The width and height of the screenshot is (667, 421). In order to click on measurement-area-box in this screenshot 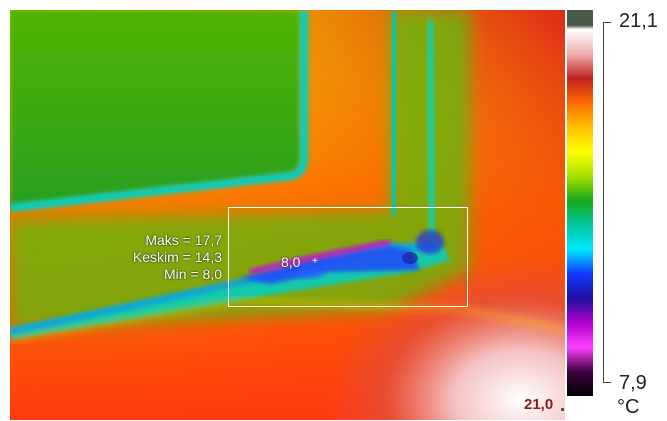, I will do `click(348, 257)`.